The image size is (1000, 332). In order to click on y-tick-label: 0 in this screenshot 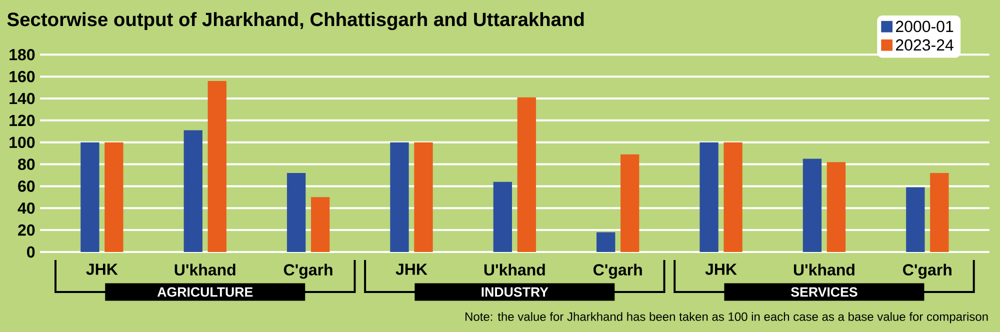, I will do `click(31, 252)`.